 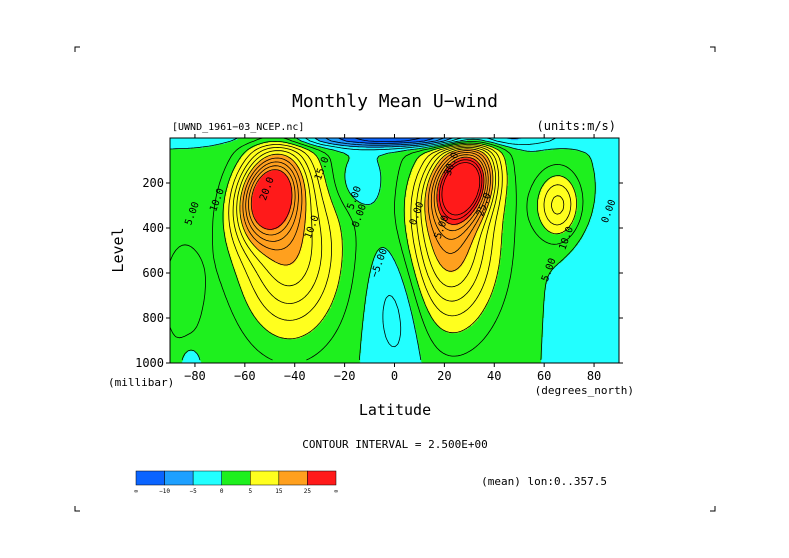 I want to click on y-tick-label: 1000, so click(x=149, y=363).